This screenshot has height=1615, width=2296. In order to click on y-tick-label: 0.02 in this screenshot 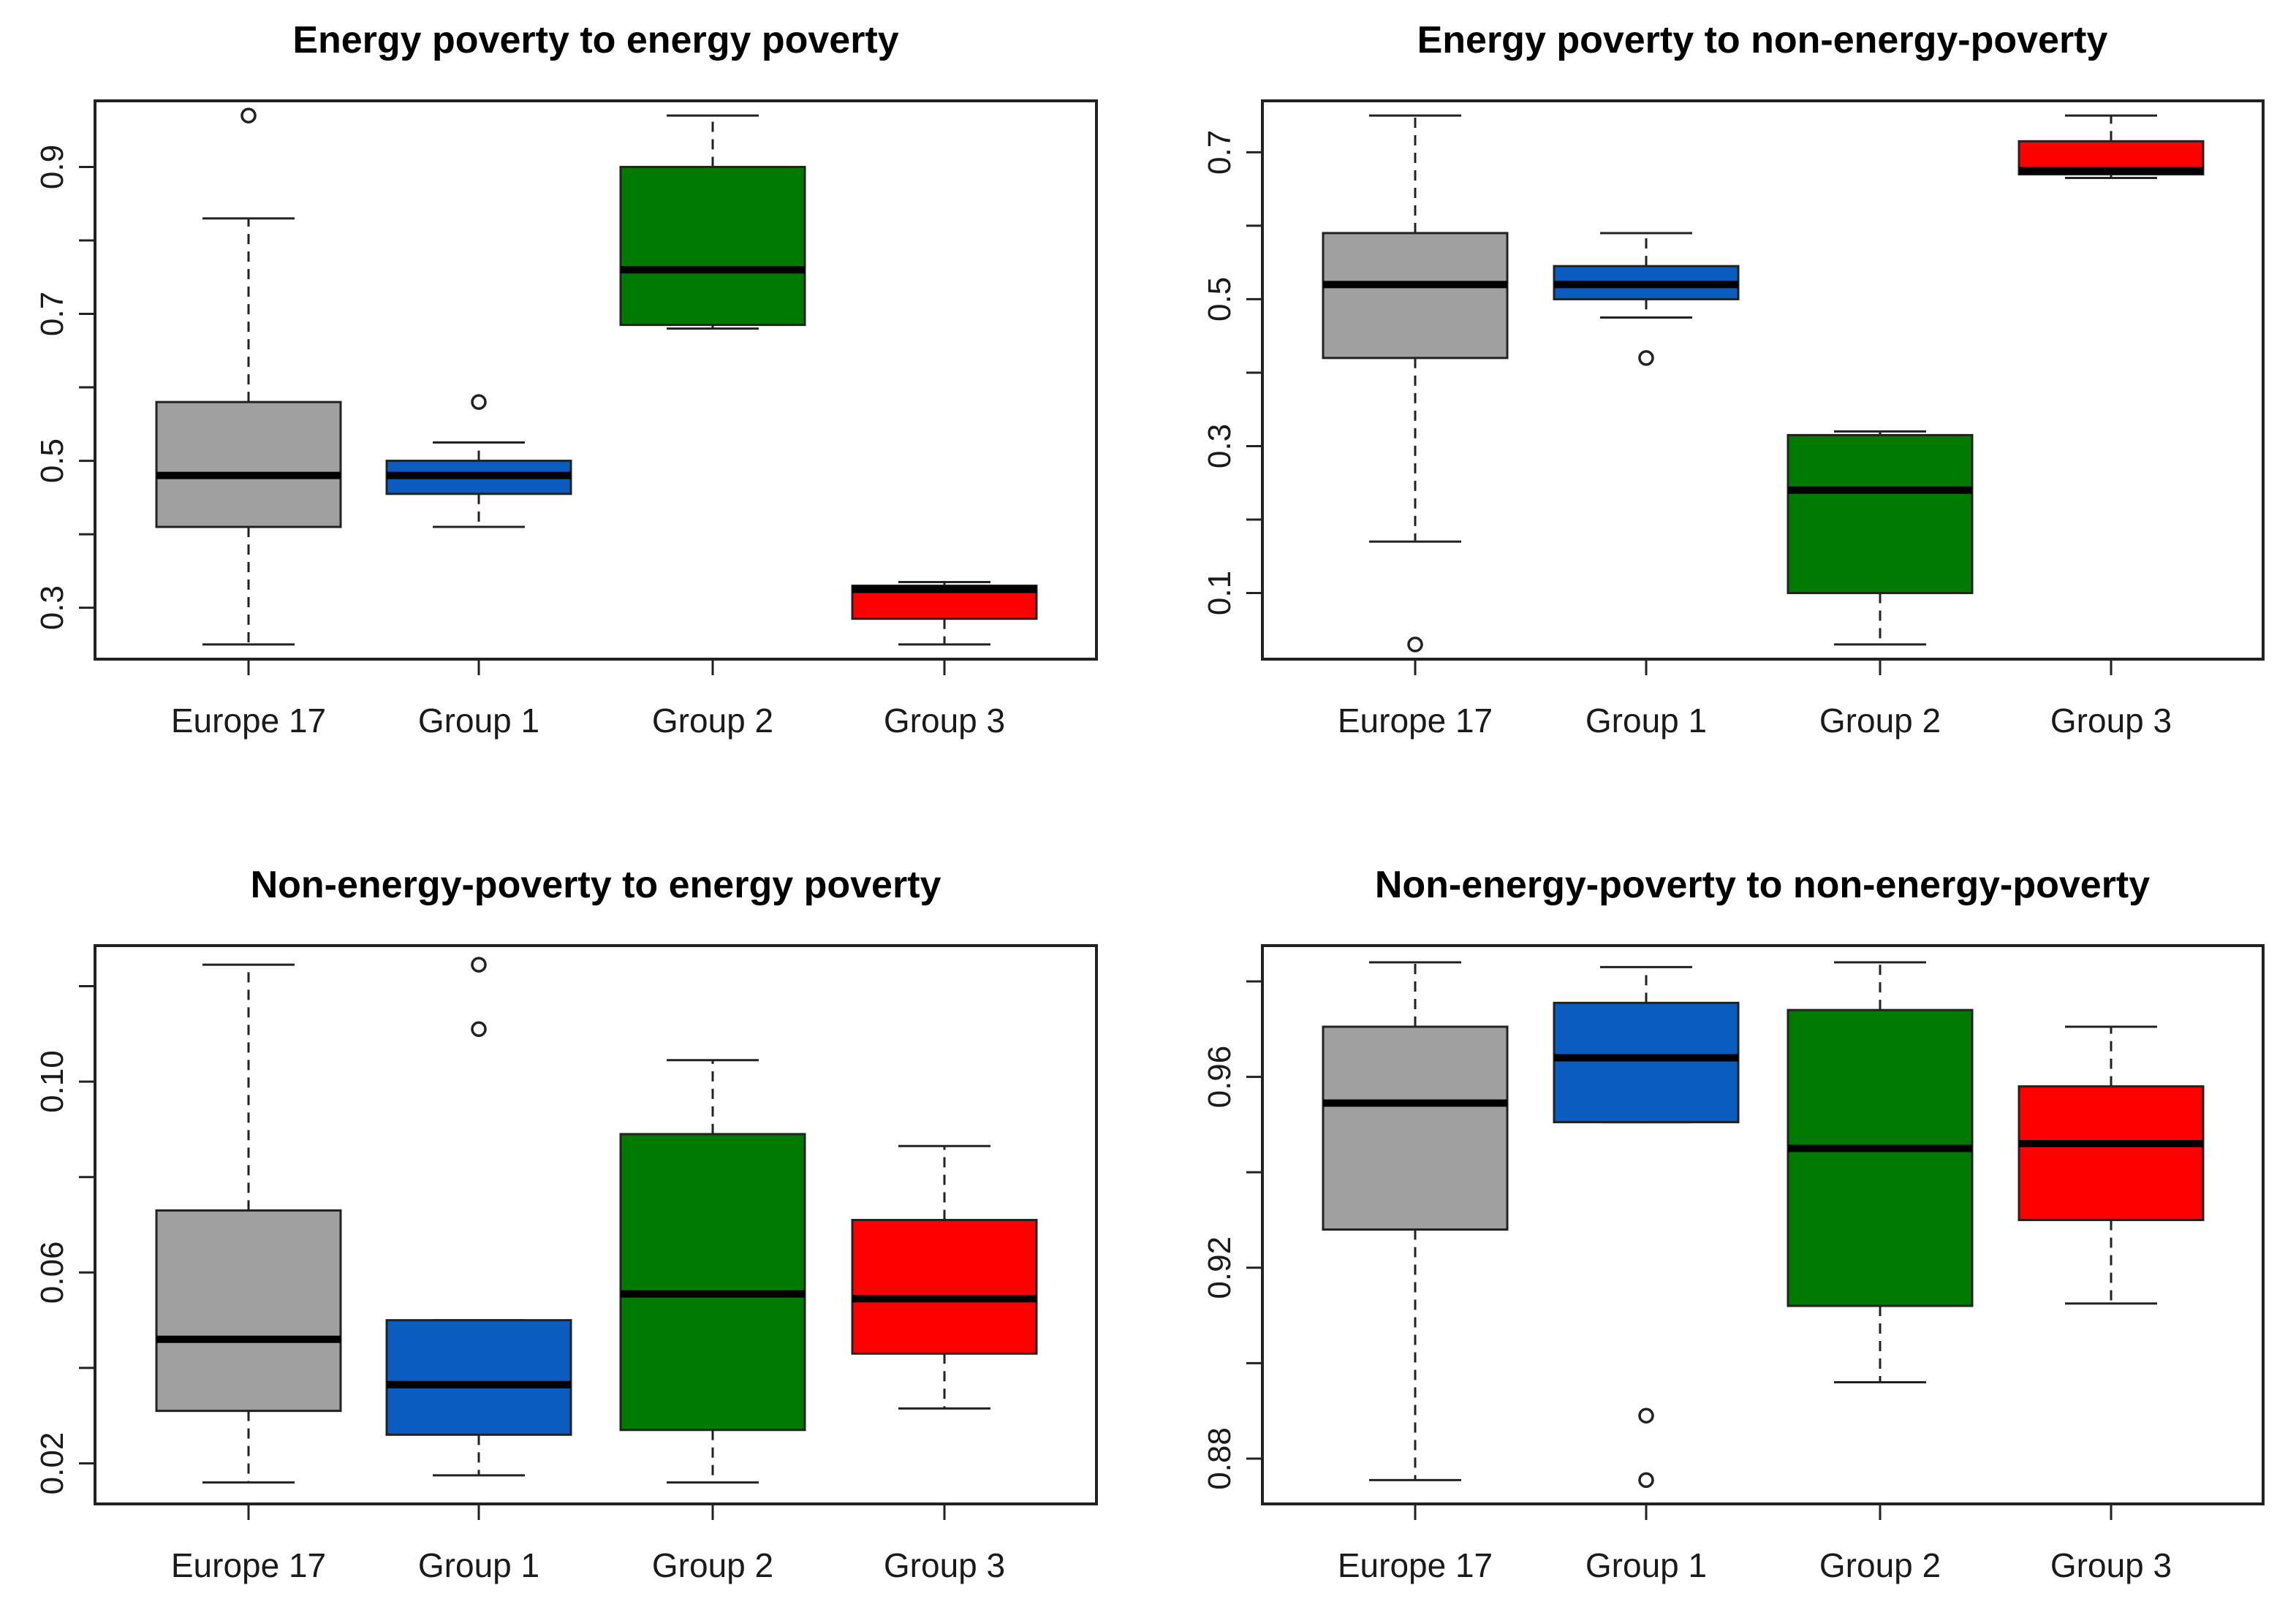, I will do `click(52, 1463)`.